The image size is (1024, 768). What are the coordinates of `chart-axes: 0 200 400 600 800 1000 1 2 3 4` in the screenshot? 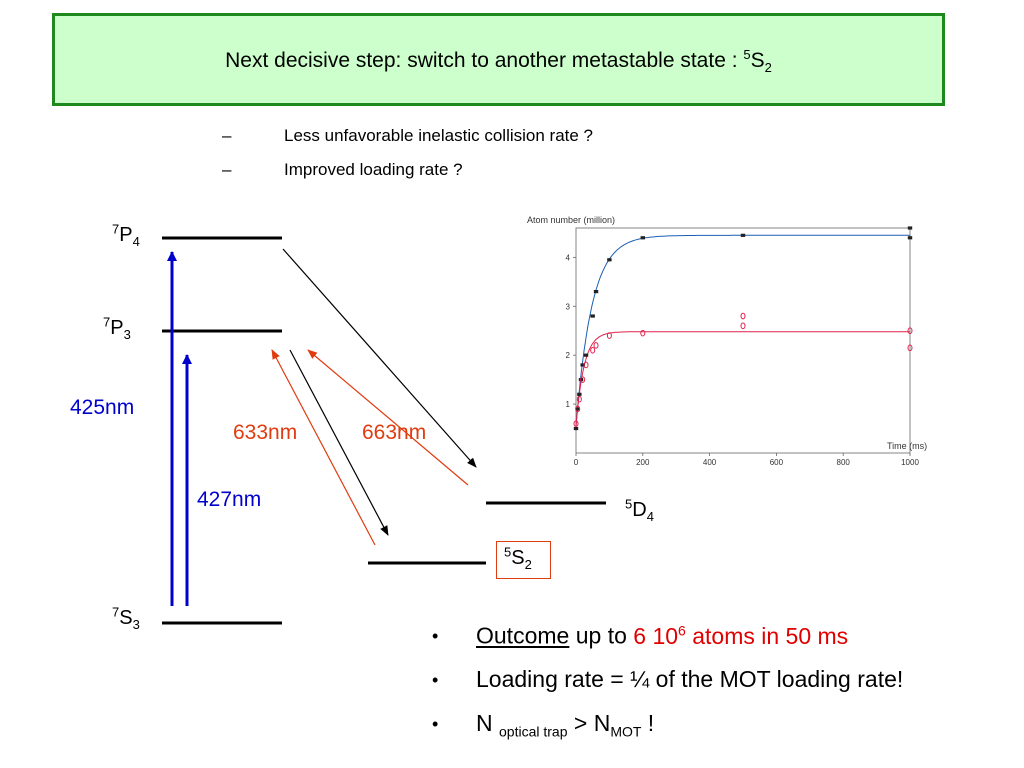 It's located at (742, 347).